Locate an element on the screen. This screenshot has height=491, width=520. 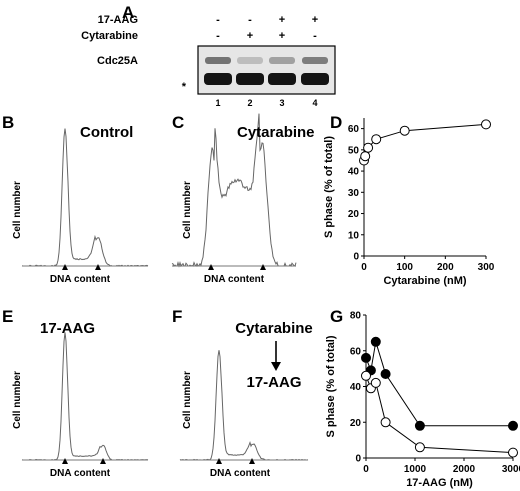
lane-number: 3 is located at coordinates (281, 103).